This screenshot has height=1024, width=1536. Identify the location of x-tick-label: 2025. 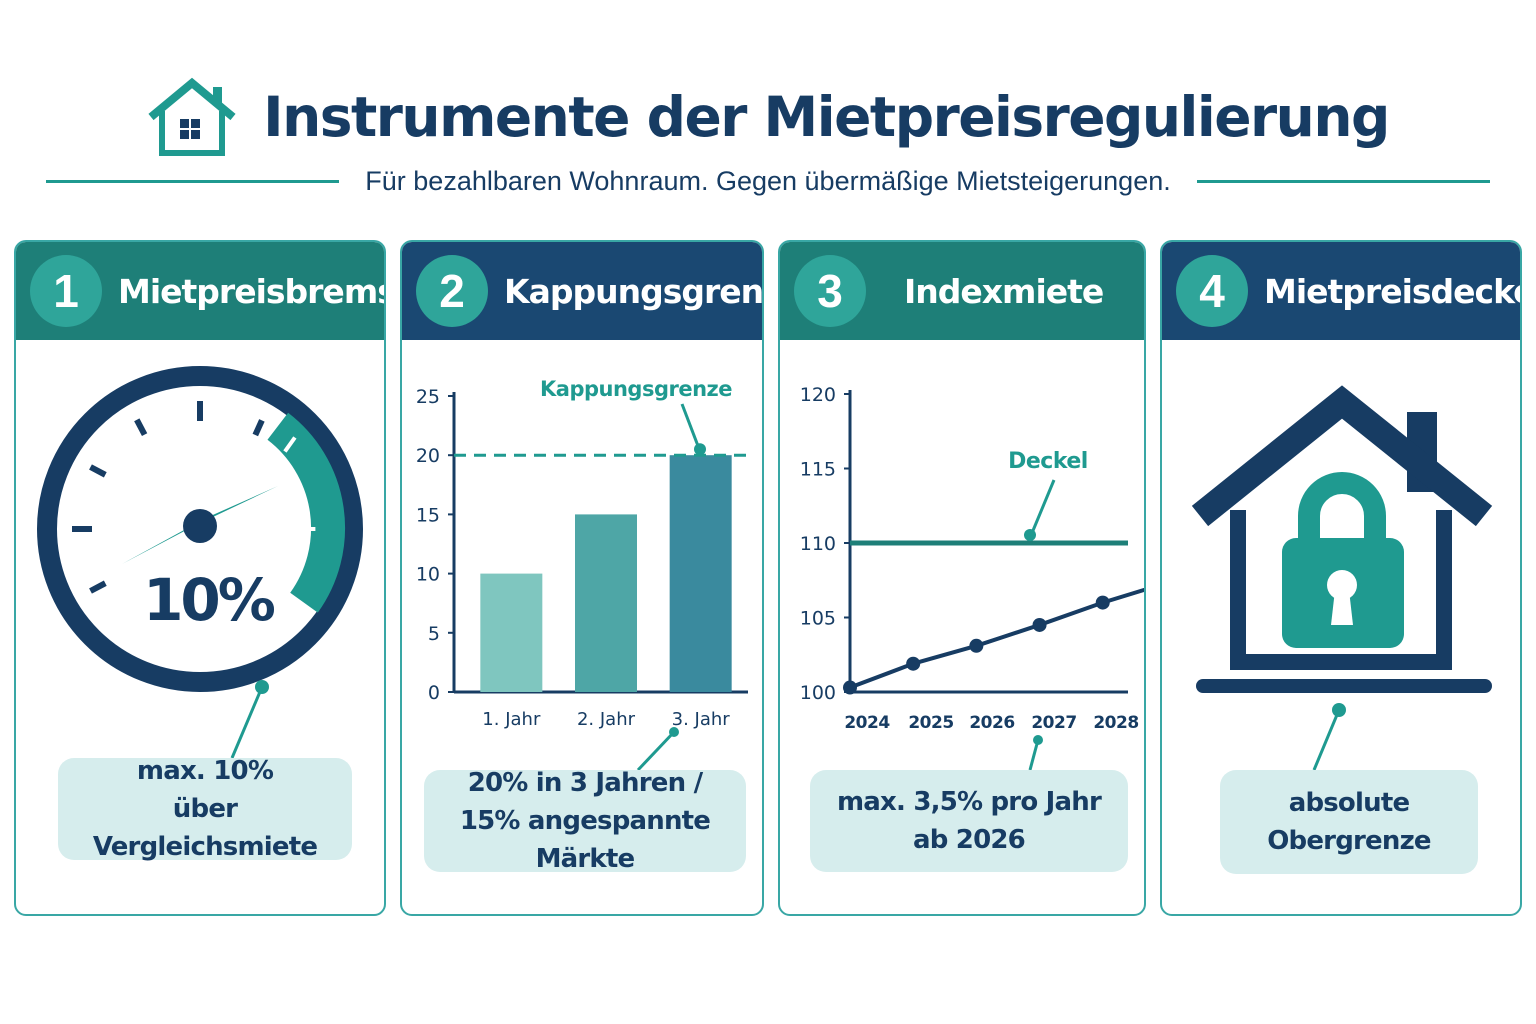
(930, 723).